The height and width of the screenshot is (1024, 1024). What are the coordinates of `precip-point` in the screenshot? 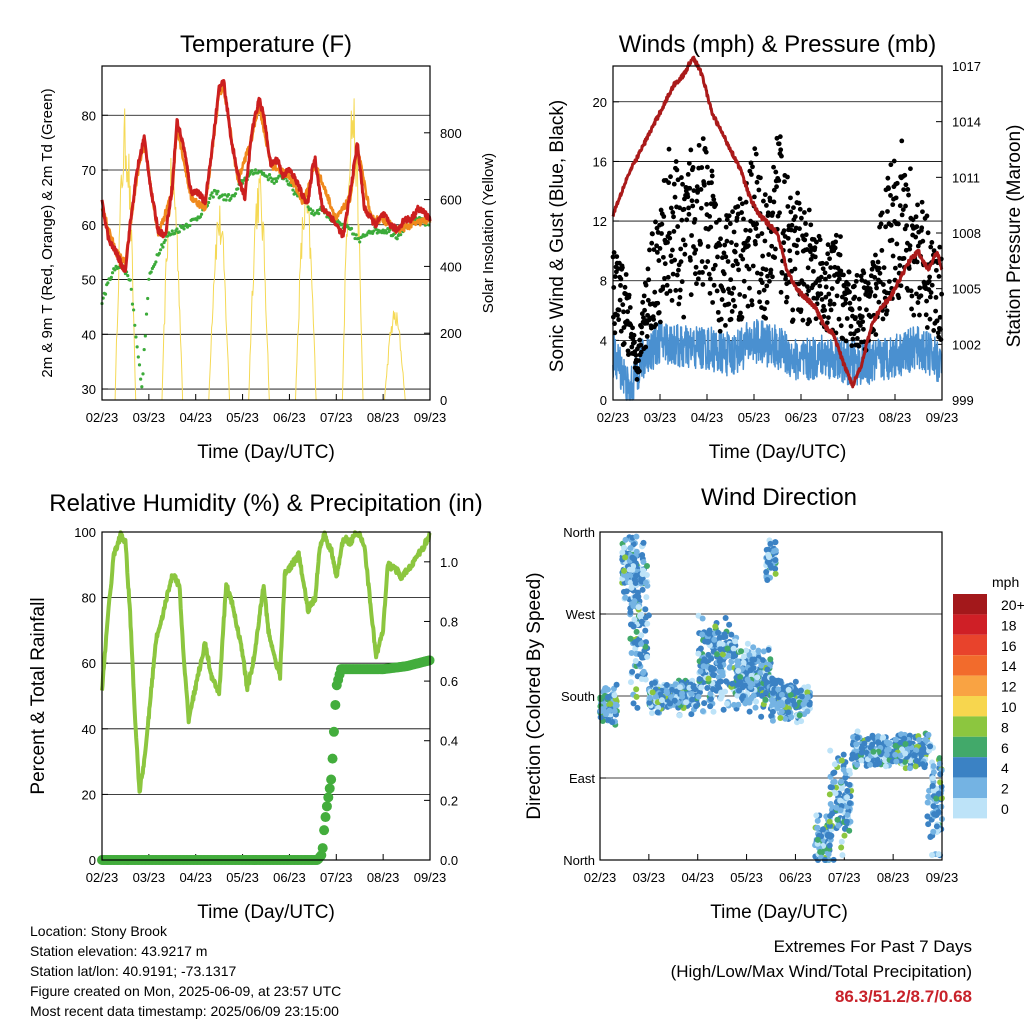 It's located at (333, 731).